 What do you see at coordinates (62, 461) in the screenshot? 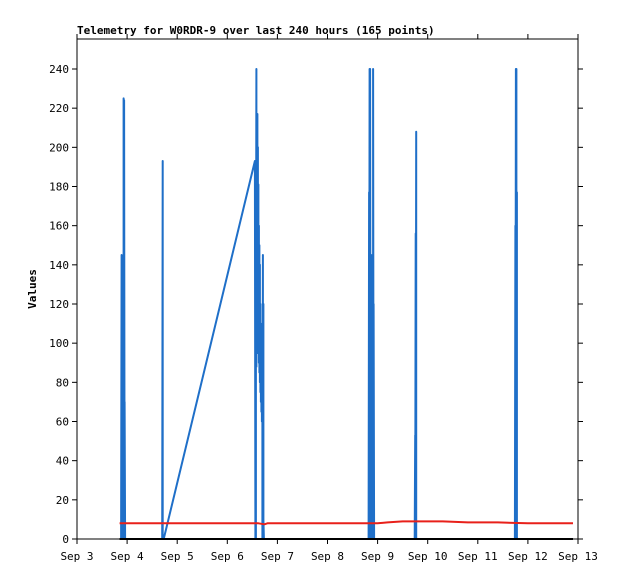
I see `y-tick-label: 40` at bounding box center [62, 461].